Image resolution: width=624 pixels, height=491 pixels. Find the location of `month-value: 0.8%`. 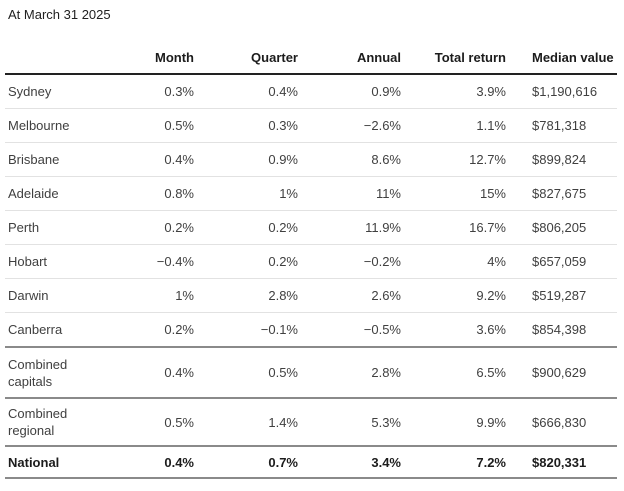

month-value: 0.8% is located at coordinates (149, 193).